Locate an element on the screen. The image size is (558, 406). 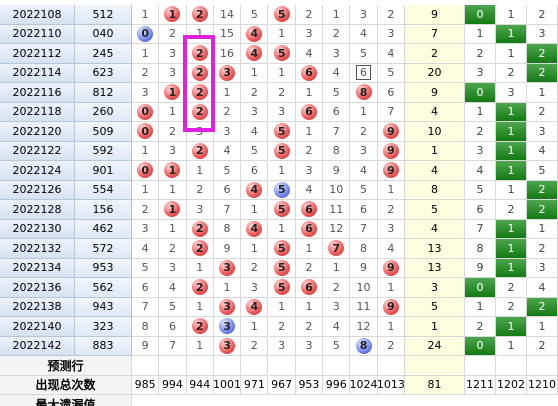
digit-cell: 6 is located at coordinates (309, 229).